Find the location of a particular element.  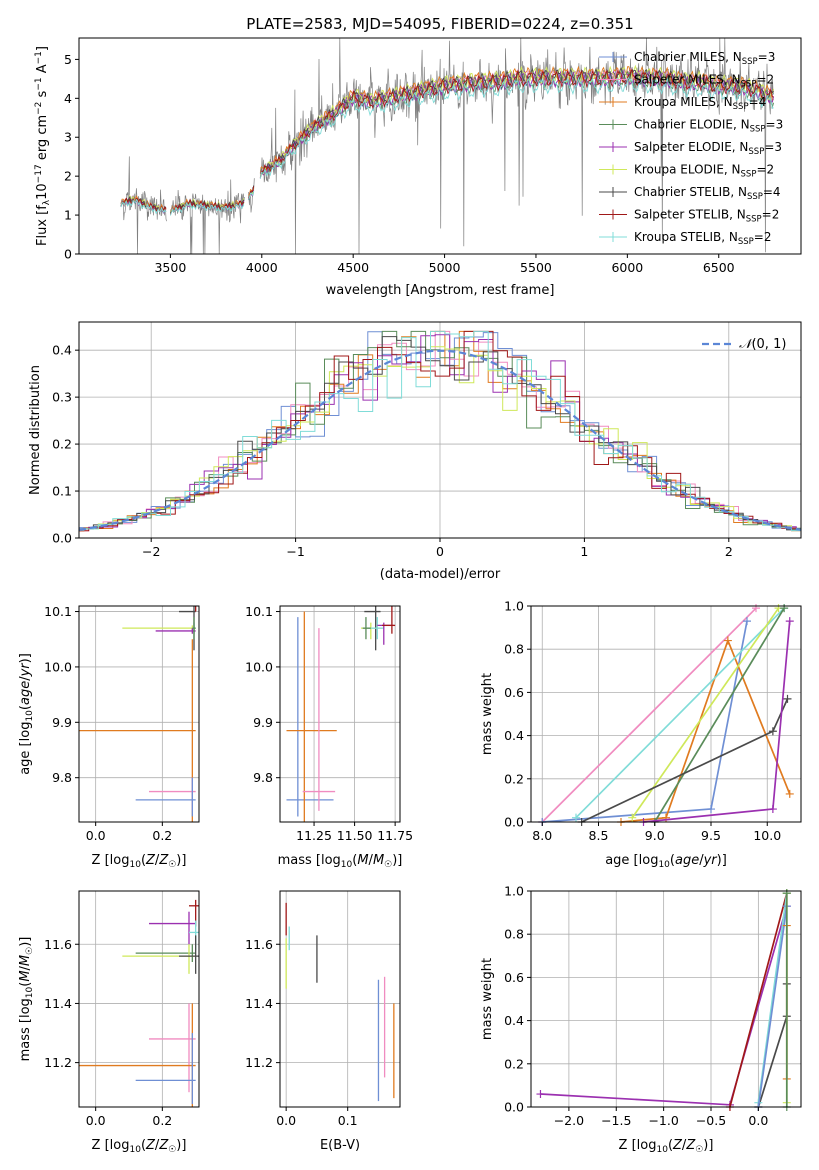

mass-vs-z-frame is located at coordinates (139, 999).